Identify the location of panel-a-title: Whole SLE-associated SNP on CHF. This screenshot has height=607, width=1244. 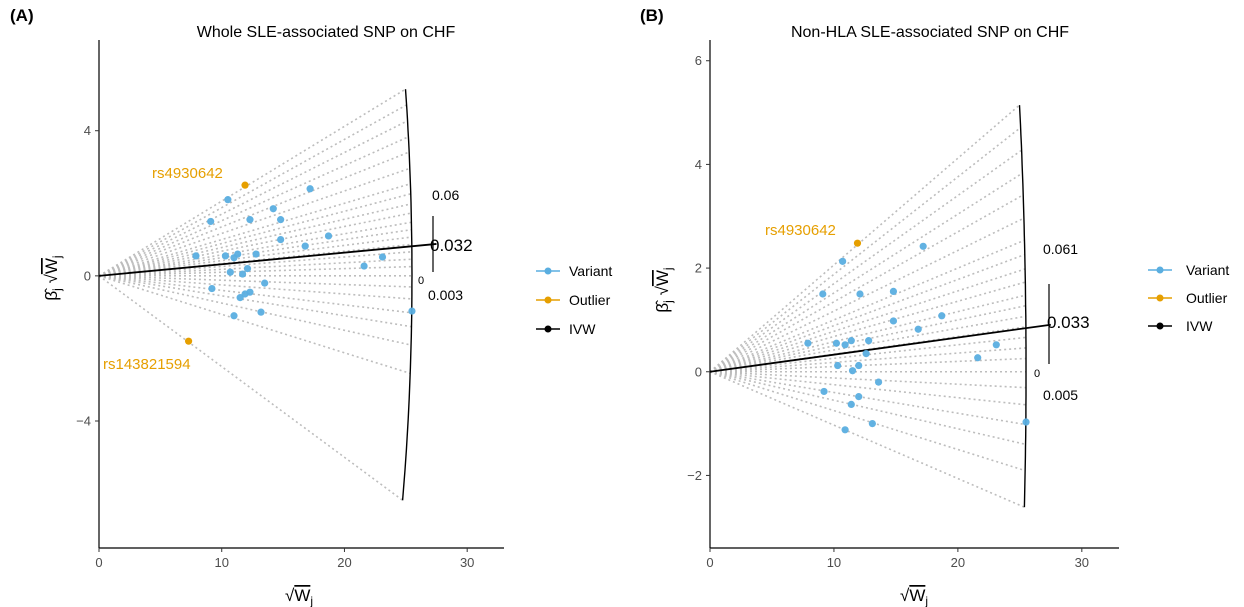
(326, 32).